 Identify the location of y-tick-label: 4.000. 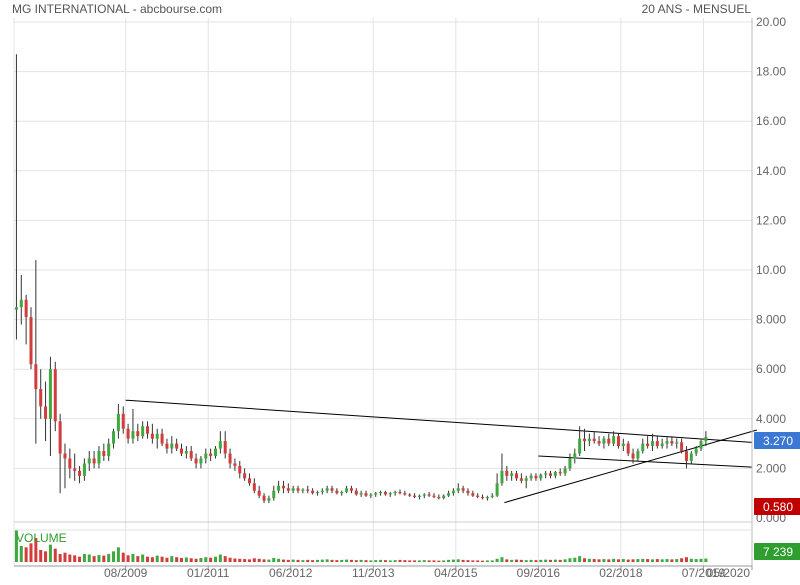
(771, 419).